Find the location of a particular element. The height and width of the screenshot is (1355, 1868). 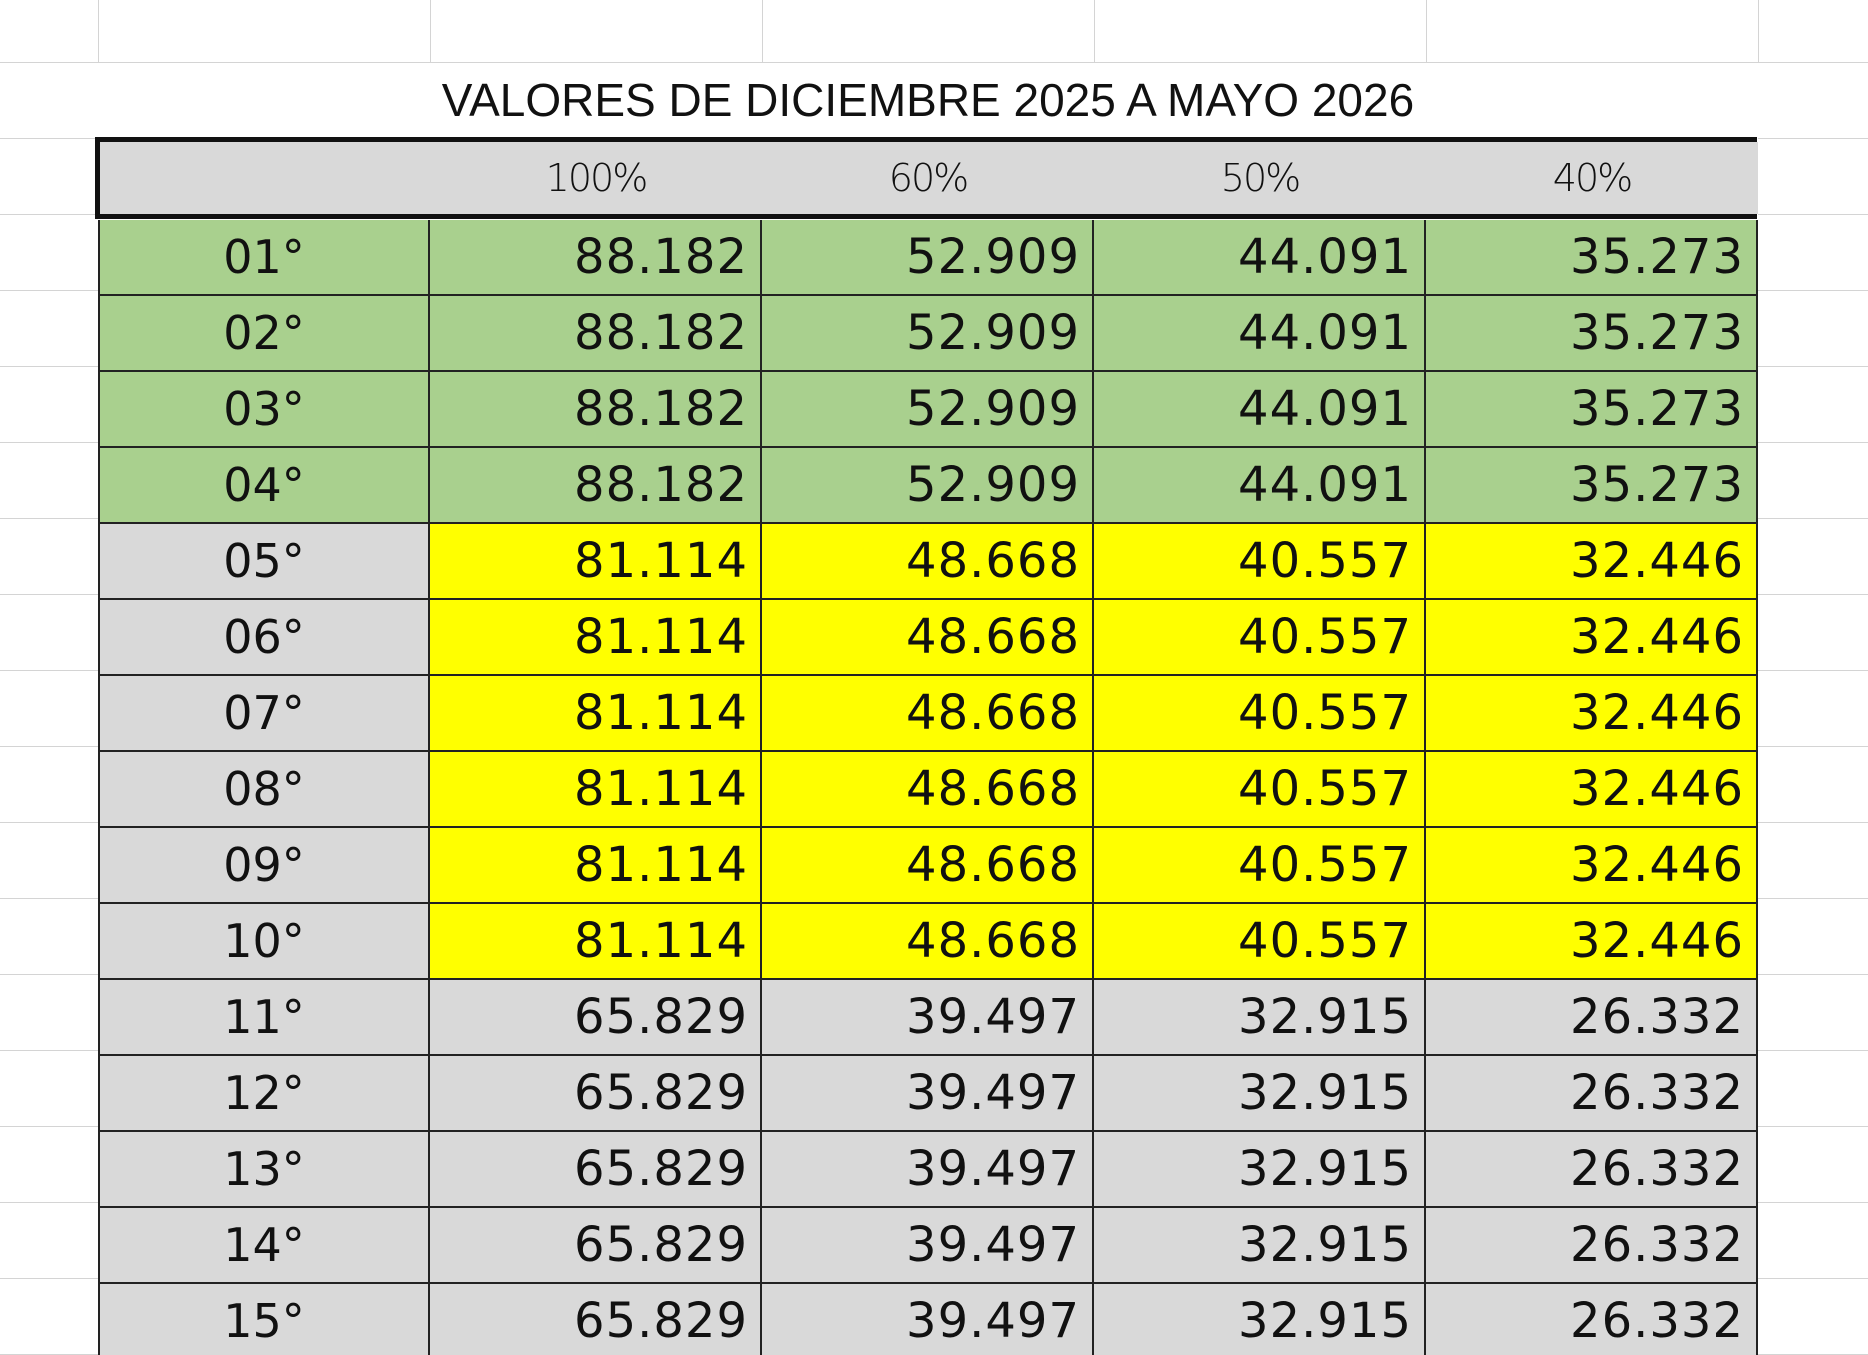

row-label: 12° is located at coordinates (264, 1094).